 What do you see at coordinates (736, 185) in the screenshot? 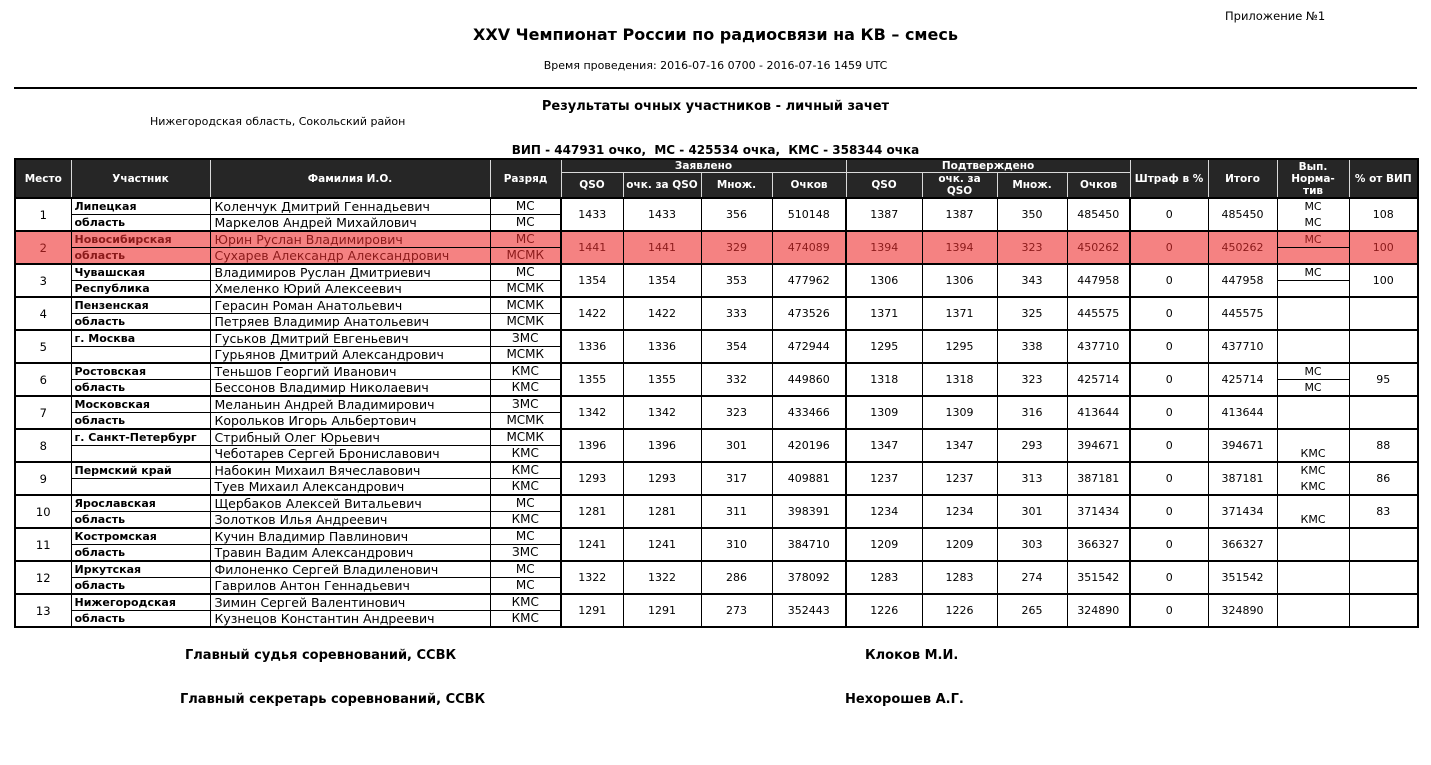
I see `col-header-claimed-mult: Множ.` at bounding box center [736, 185].